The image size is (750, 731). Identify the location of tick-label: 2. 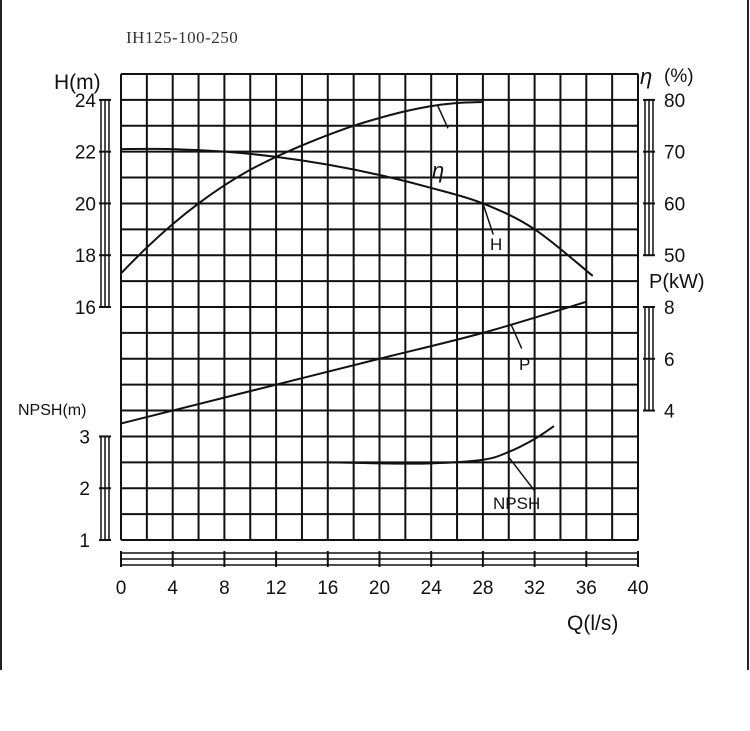
(84, 489).